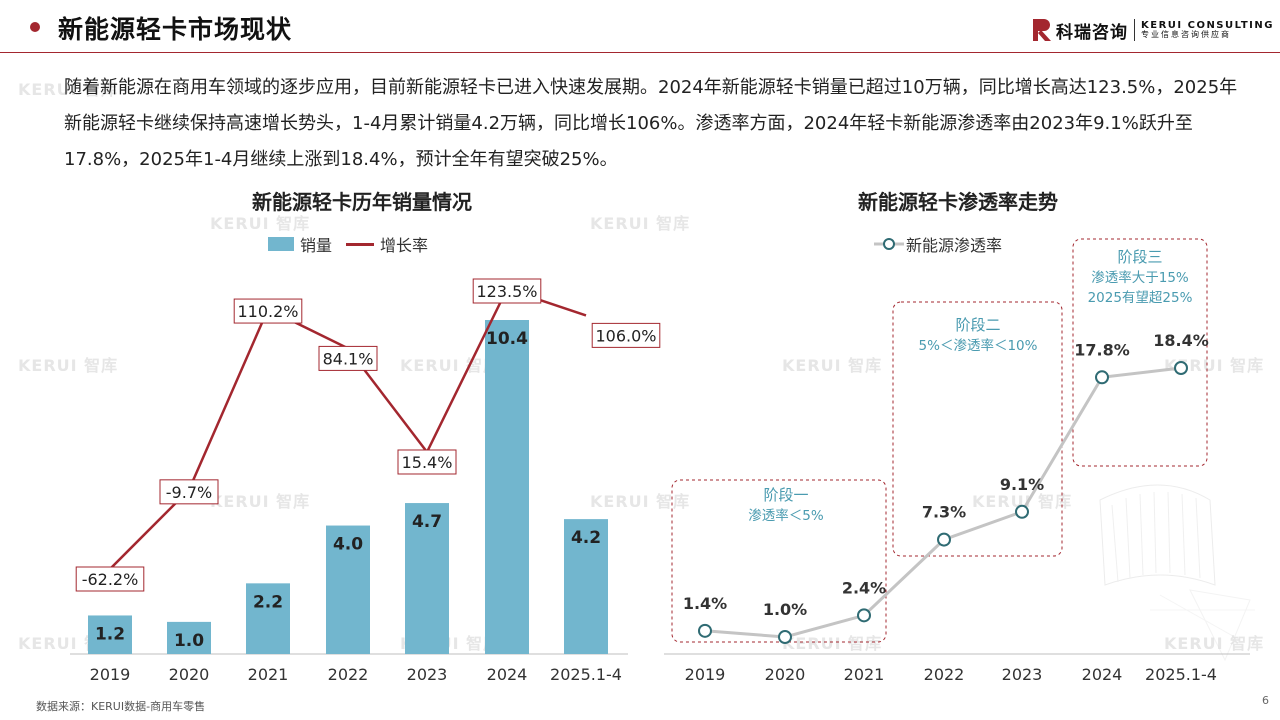 The width and height of the screenshot is (1280, 720). Describe the element at coordinates (281, 244) in the screenshot. I see `legend-bar-swatch` at that location.